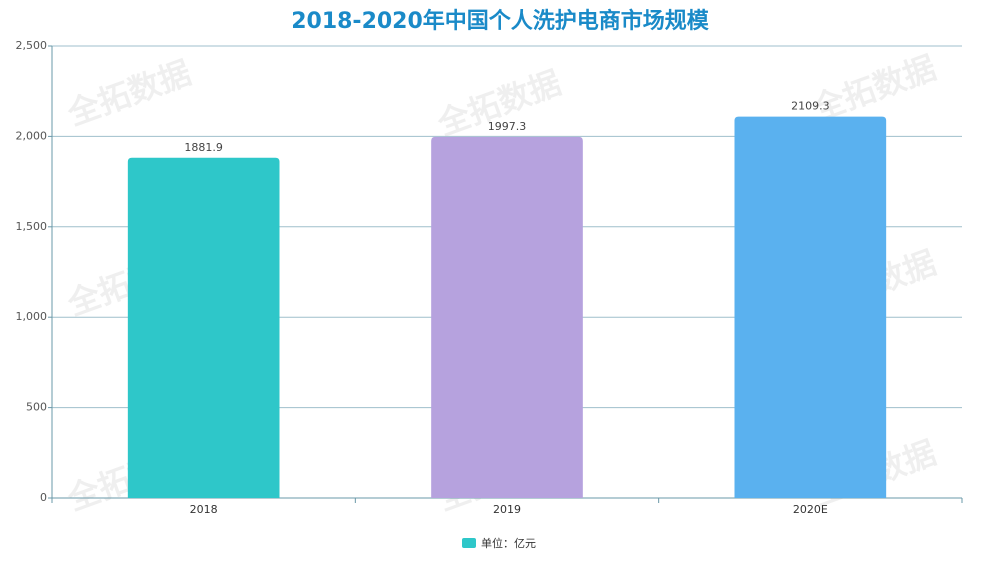  I want to click on legend-swatch, so click(469, 543).